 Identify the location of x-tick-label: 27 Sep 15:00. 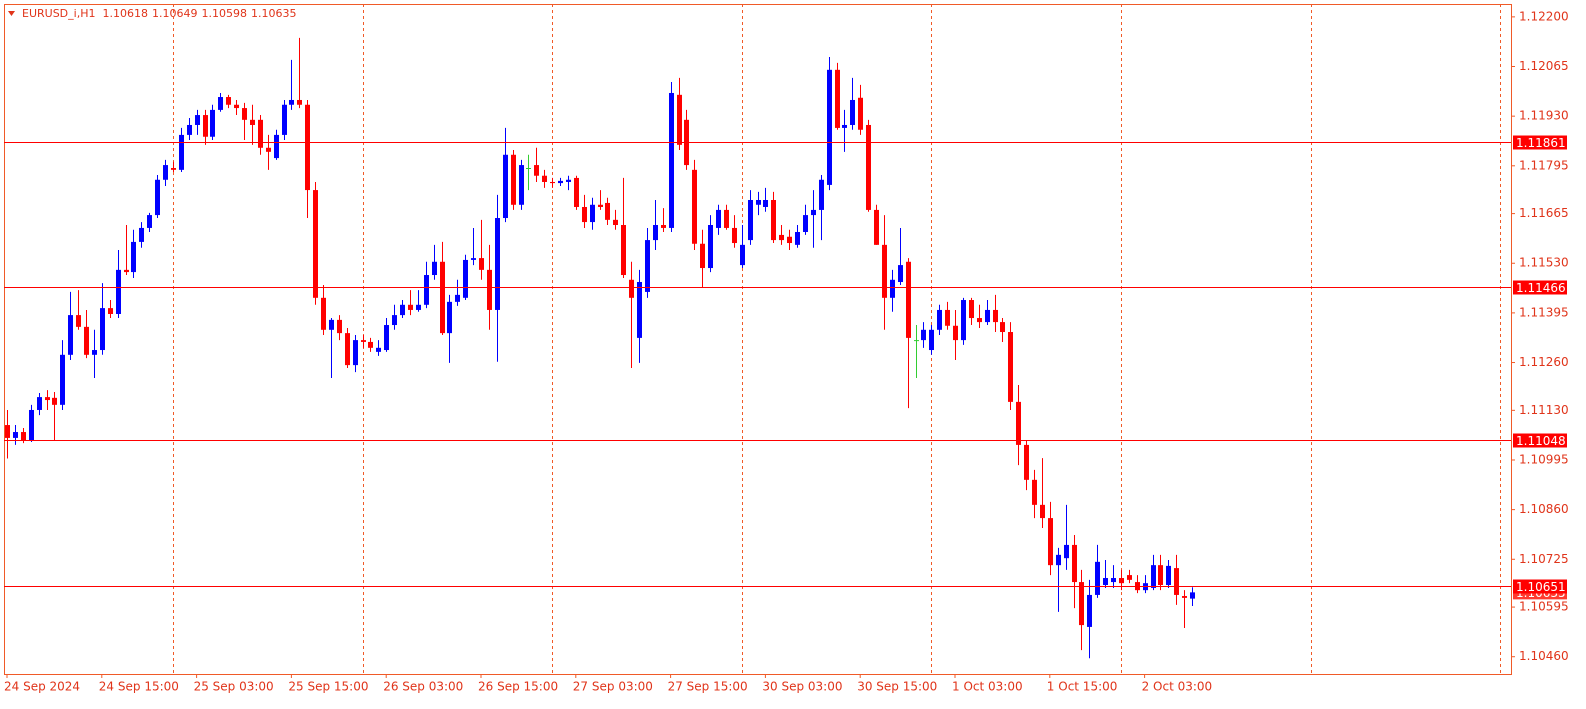
(708, 687).